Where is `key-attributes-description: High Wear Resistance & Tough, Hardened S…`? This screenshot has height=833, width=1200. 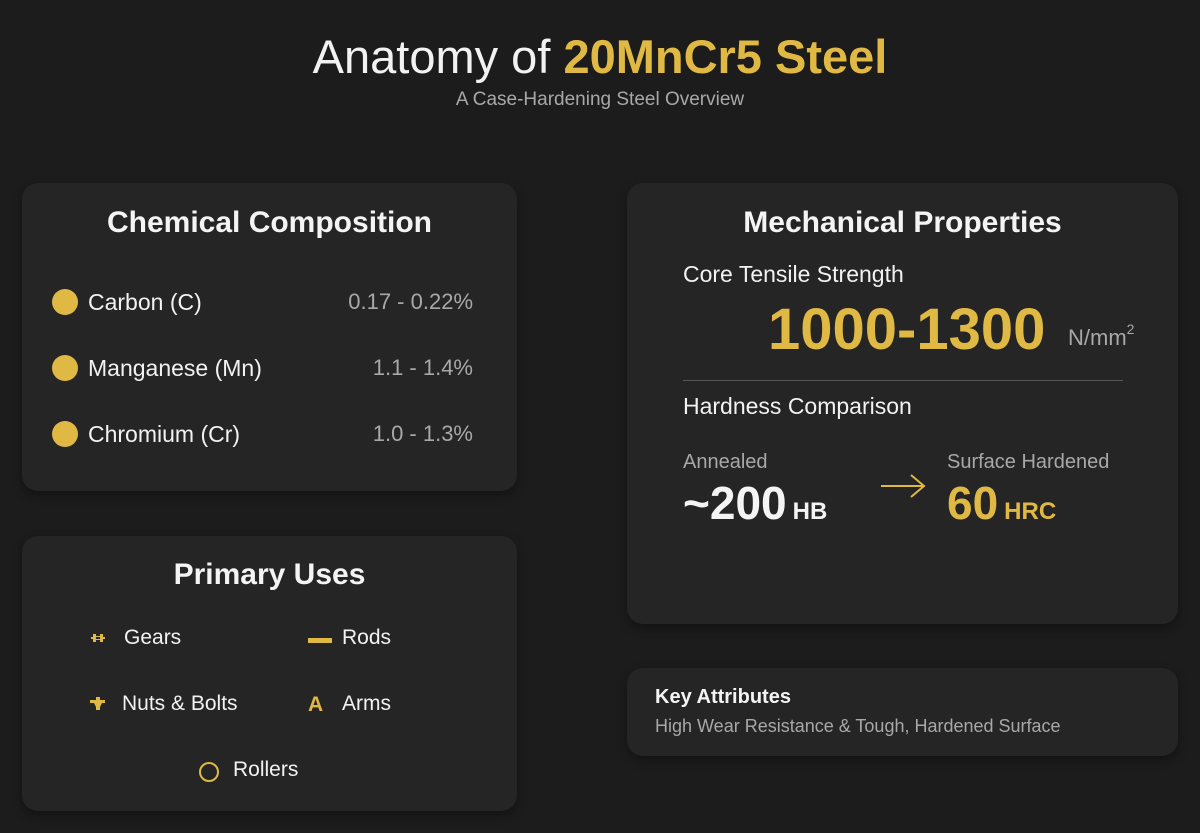
key-attributes-description: High Wear Resistance & Tough, Hardened S… is located at coordinates (858, 726).